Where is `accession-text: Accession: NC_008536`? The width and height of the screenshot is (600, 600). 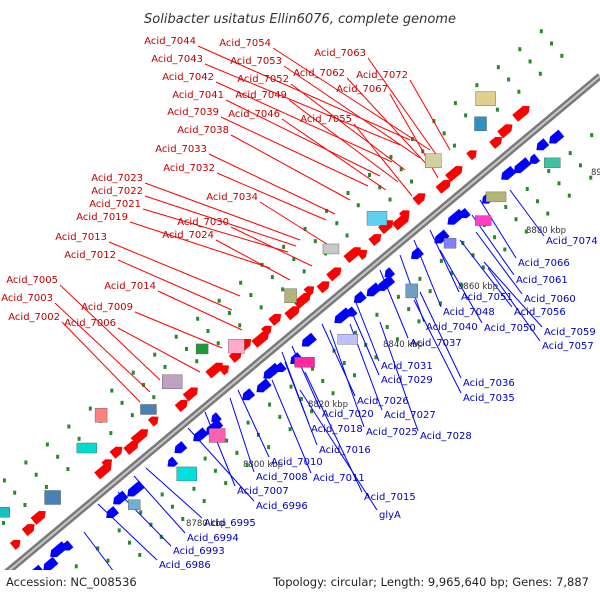 accession-text: Accession: NC_008536 is located at coordinates (71, 582).